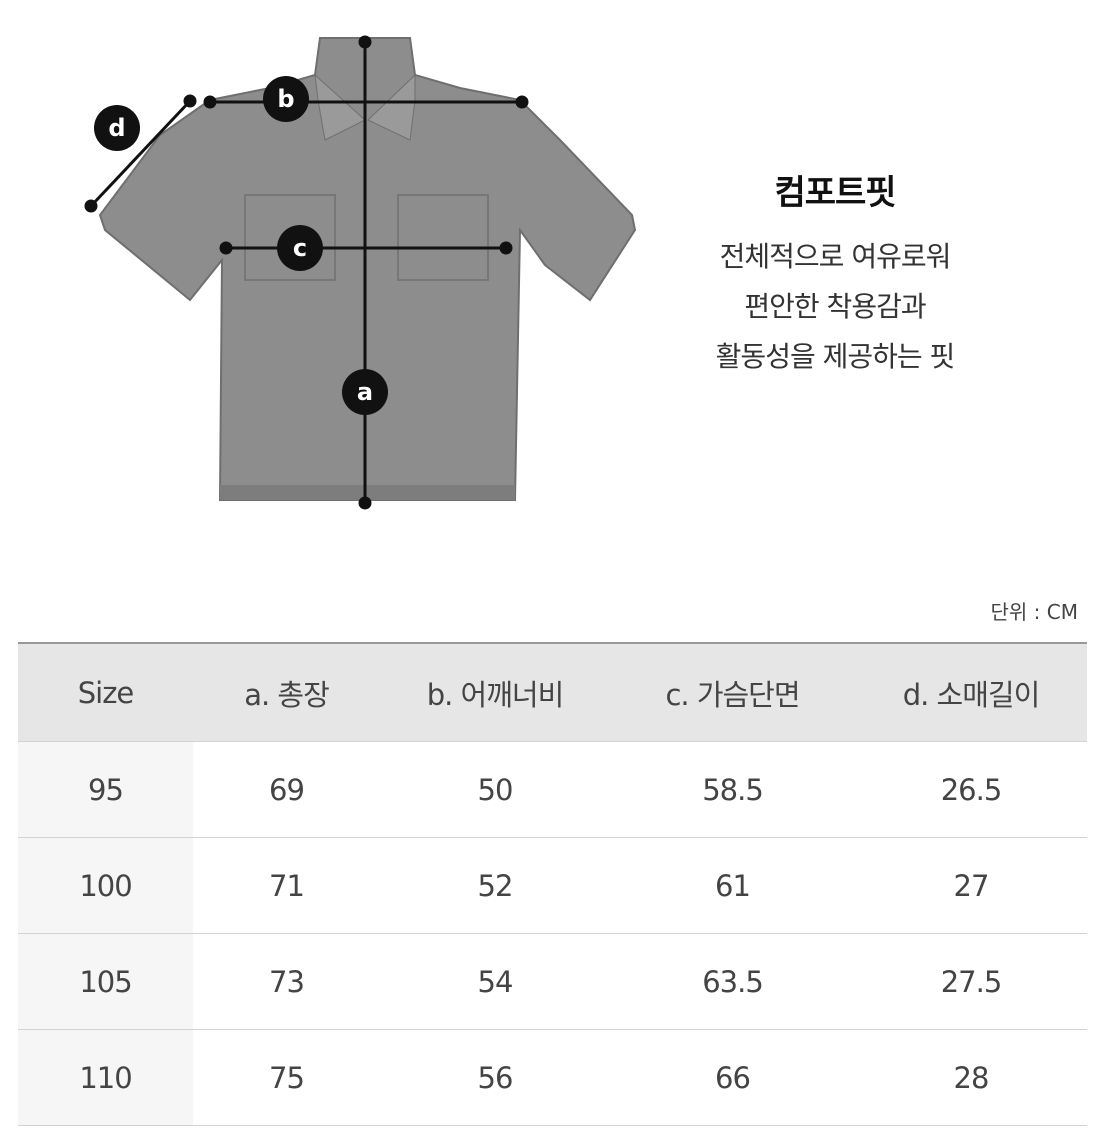 The width and height of the screenshot is (1110, 1142). What do you see at coordinates (140, 153) in the screenshot?
I see `measure-line-d` at bounding box center [140, 153].